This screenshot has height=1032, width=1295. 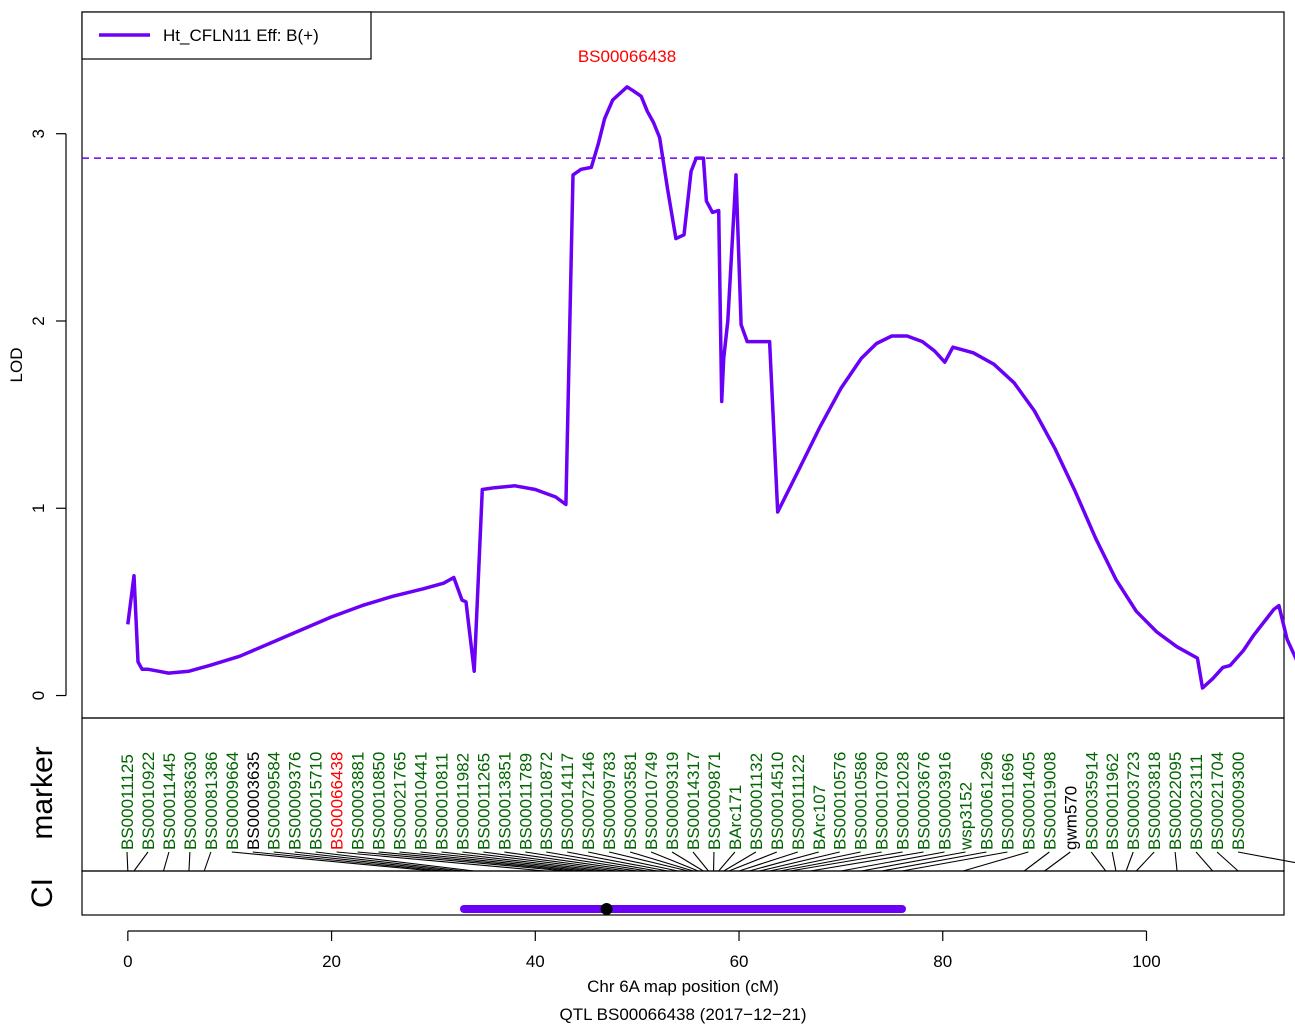 I want to click on marker-label: BS00010441, so click(x=420, y=801).